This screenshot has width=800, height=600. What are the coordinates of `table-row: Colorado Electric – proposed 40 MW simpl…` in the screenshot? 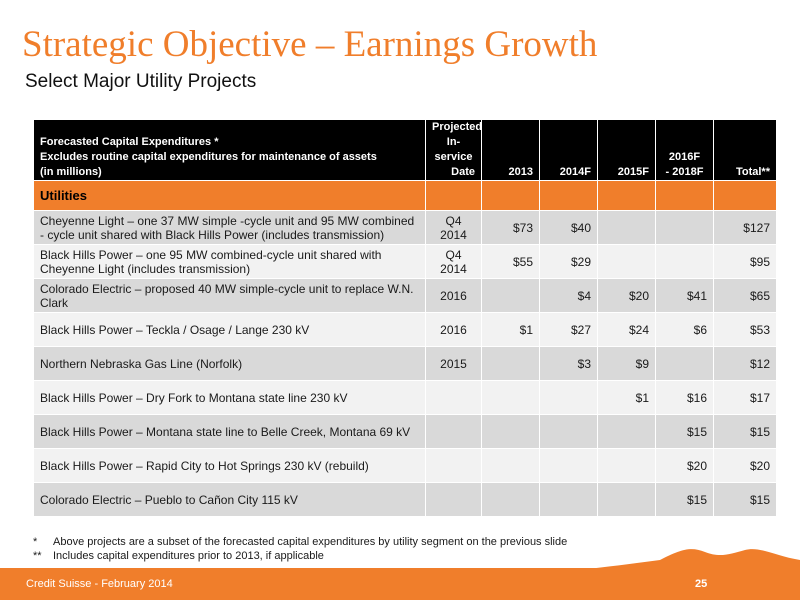 It's located at (405, 295).